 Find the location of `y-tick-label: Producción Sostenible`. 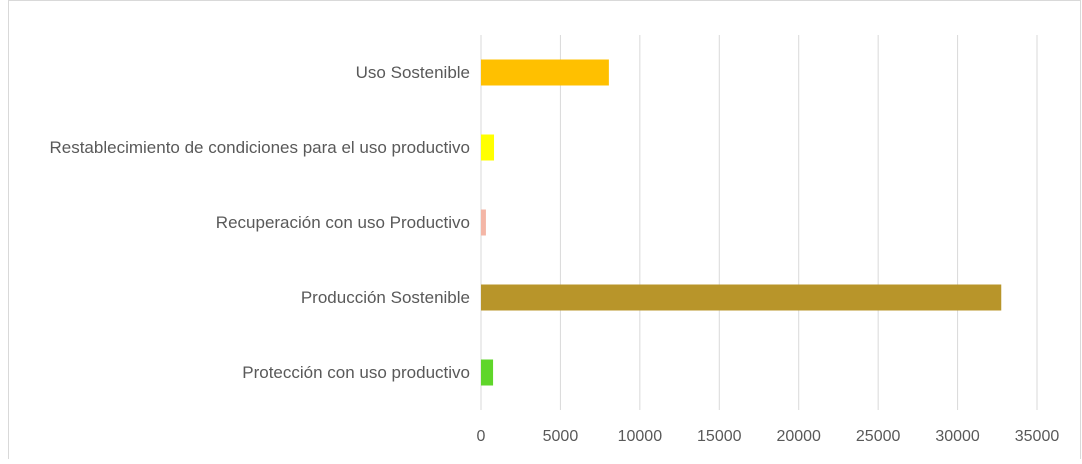

y-tick-label: Producción Sostenible is located at coordinates (385, 297).